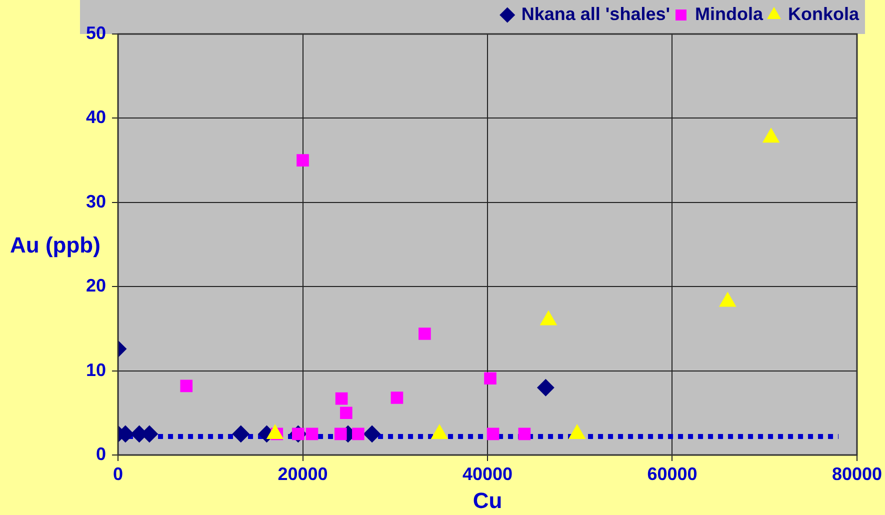  Describe the element at coordinates (303, 474) in the screenshot. I see `x-tick-label: 20000` at that location.